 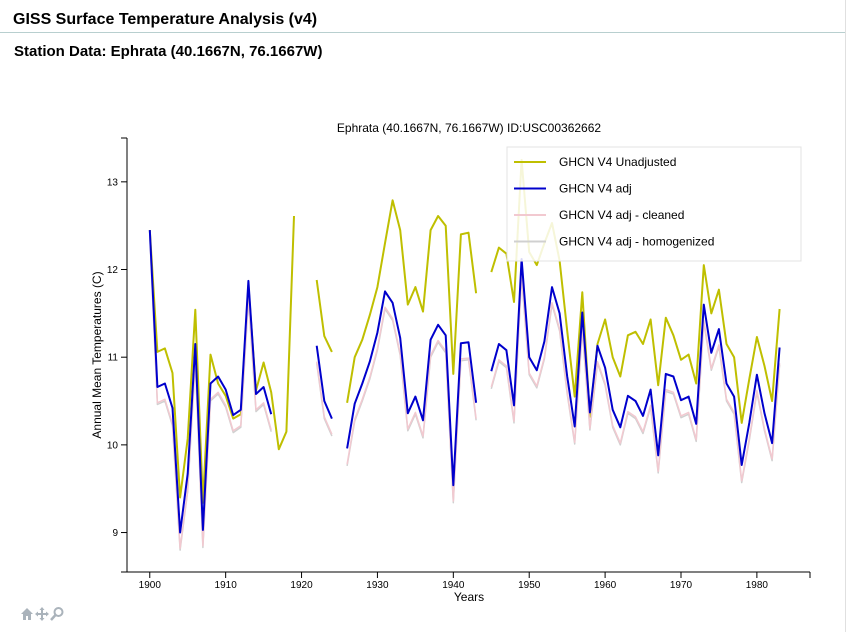 What do you see at coordinates (226, 585) in the screenshot?
I see `x-tick-label: 1910` at bounding box center [226, 585].